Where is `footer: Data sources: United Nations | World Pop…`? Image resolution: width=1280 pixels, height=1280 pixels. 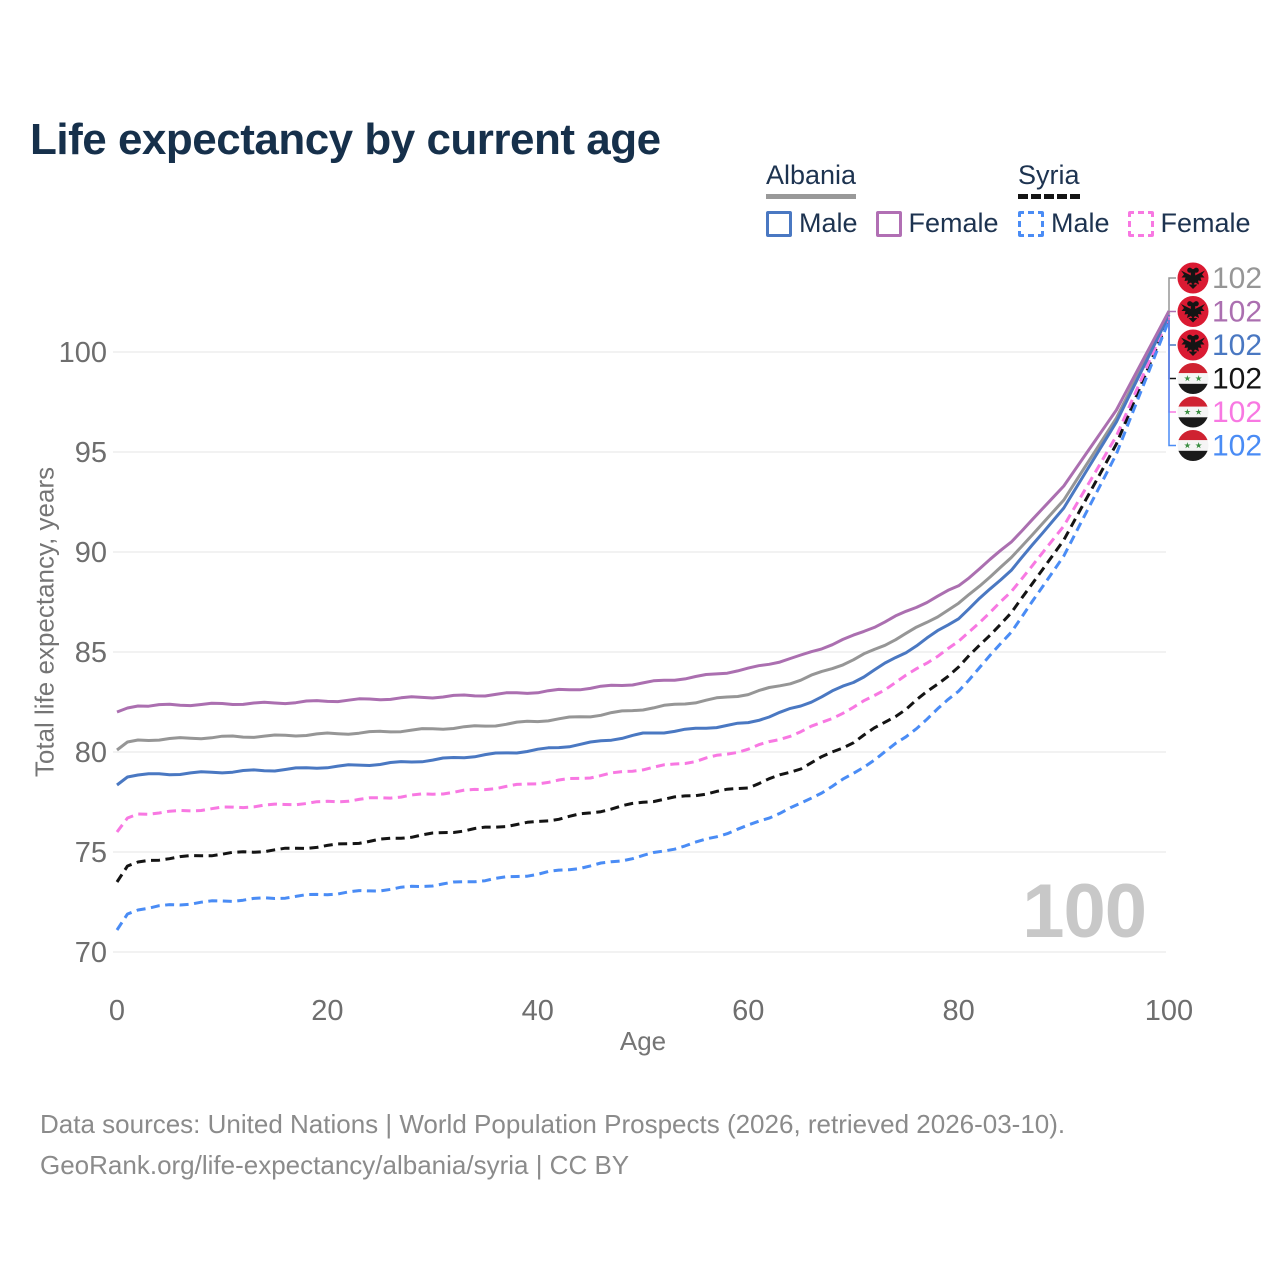 footer: Data sources: United Nations | World Pop… is located at coordinates (552, 1145).